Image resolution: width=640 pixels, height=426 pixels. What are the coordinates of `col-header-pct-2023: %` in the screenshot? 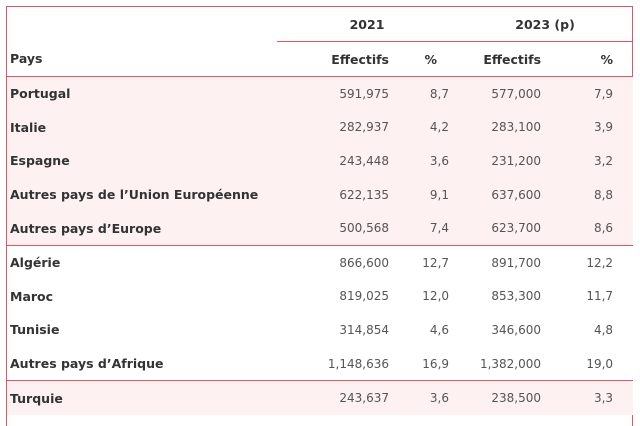 It's located at (591, 59).